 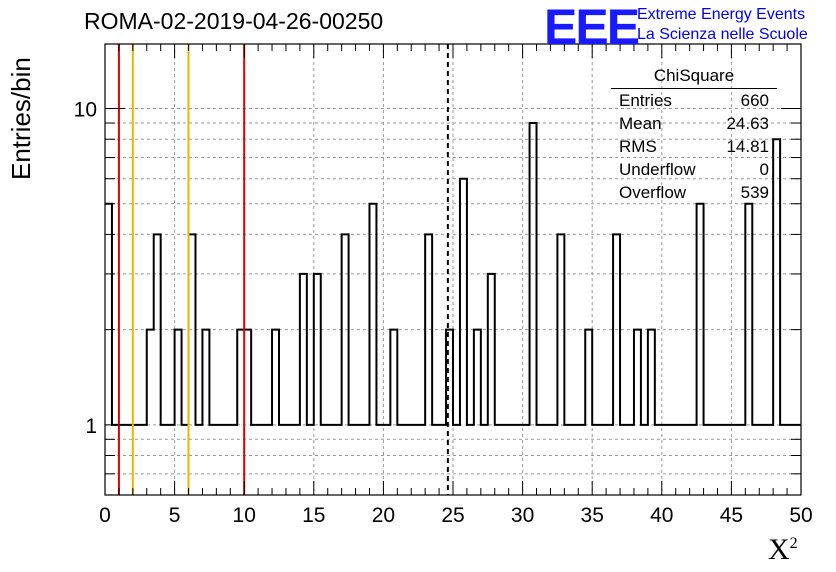 I want to click on run-title: ROMA-02-2019-04-26-00250, so click(x=234, y=21).